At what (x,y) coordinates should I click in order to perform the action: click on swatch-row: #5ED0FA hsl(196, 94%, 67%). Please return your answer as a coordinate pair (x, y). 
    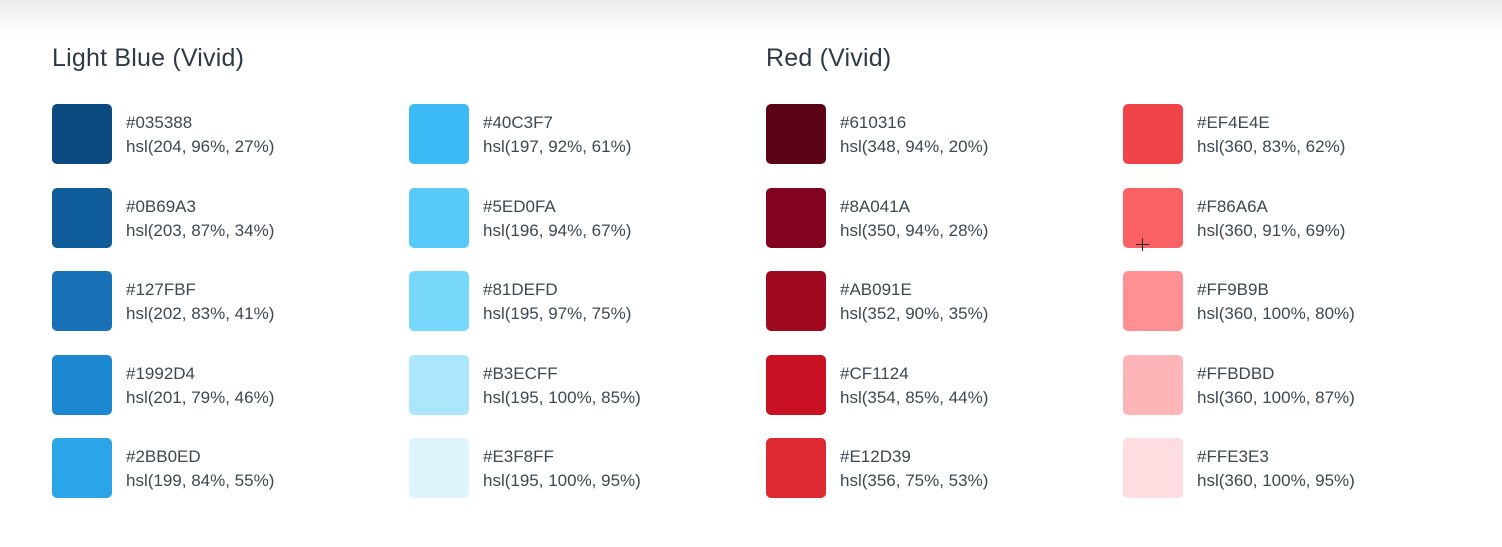
    Looking at the image, I should click on (569, 217).